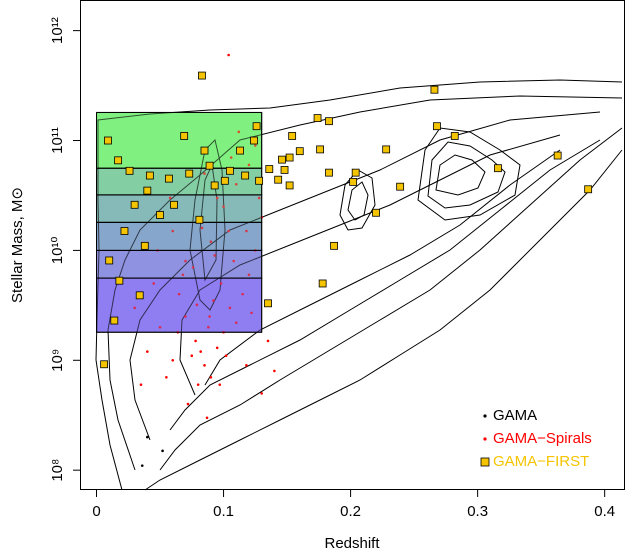  I want to click on legend: GAMA GAMA−Spirals GAMA−FIRST, so click(536, 438).